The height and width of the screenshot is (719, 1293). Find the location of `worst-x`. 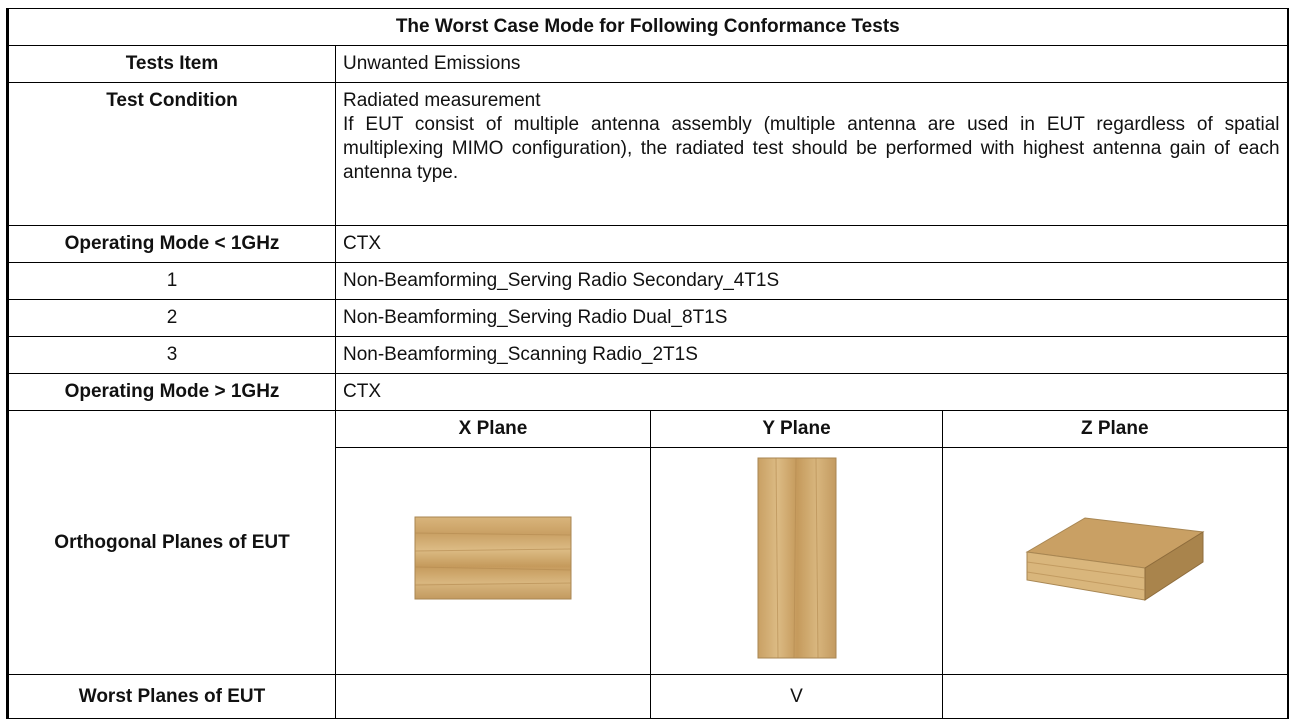

worst-x is located at coordinates (493, 696).